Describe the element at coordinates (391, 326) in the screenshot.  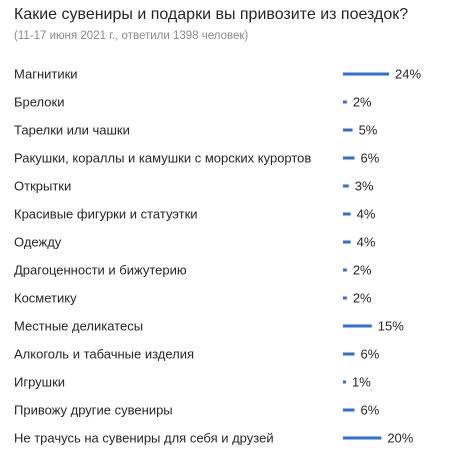
I see `value-label: 15%` at that location.